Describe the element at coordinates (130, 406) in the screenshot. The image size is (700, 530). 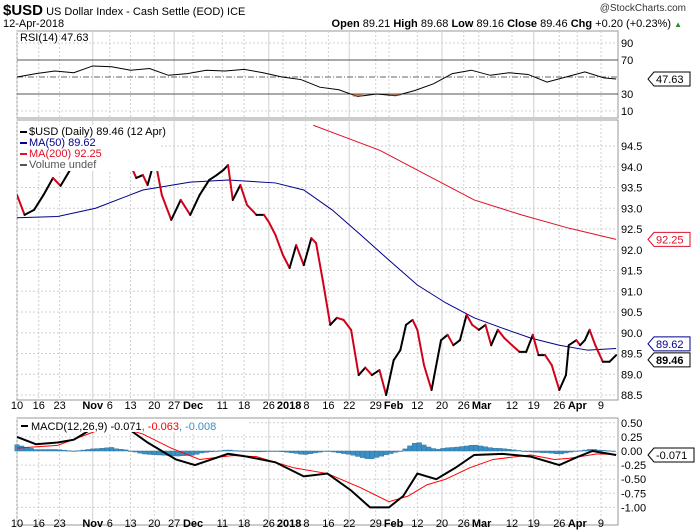
I see `x-tick-label: 13` at that location.